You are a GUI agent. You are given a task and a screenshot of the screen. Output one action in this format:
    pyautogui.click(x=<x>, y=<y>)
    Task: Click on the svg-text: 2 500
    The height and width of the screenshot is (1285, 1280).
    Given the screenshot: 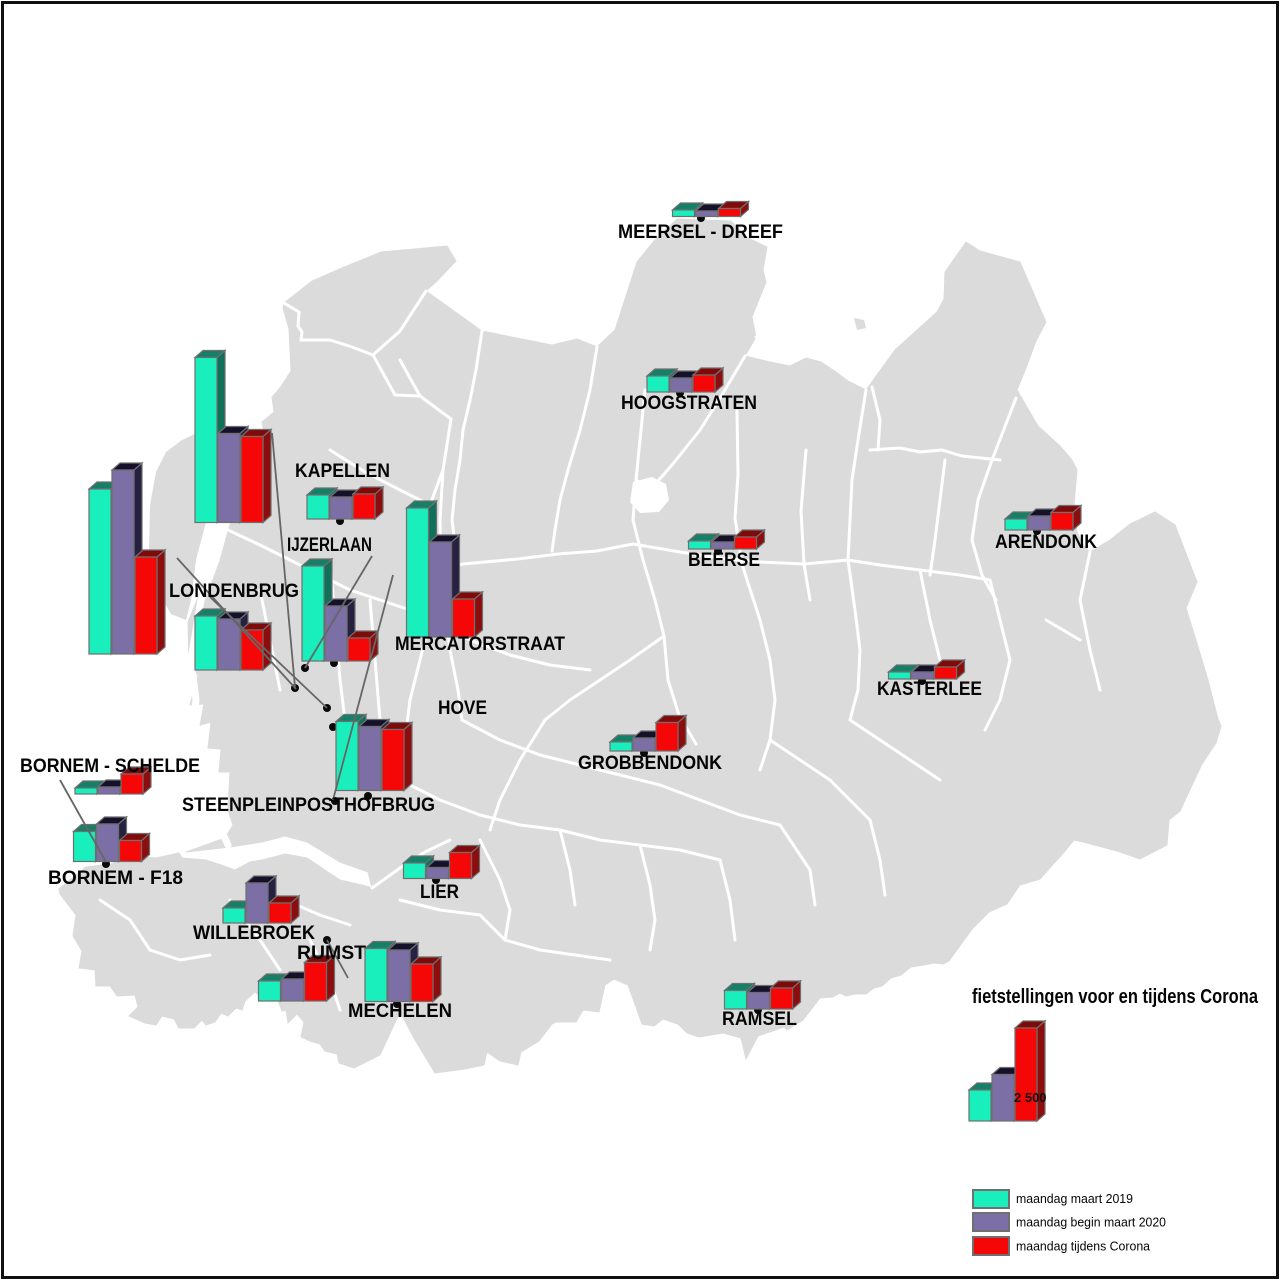 What is the action you would take?
    pyautogui.click(x=1030, y=1097)
    